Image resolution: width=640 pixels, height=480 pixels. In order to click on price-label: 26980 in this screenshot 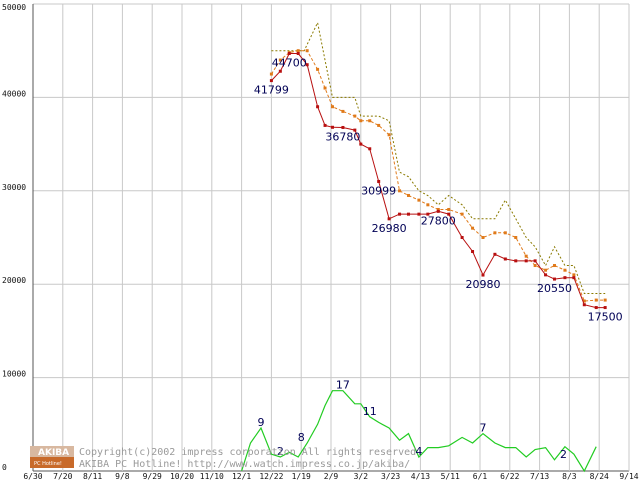, I will do `click(389, 228)`.